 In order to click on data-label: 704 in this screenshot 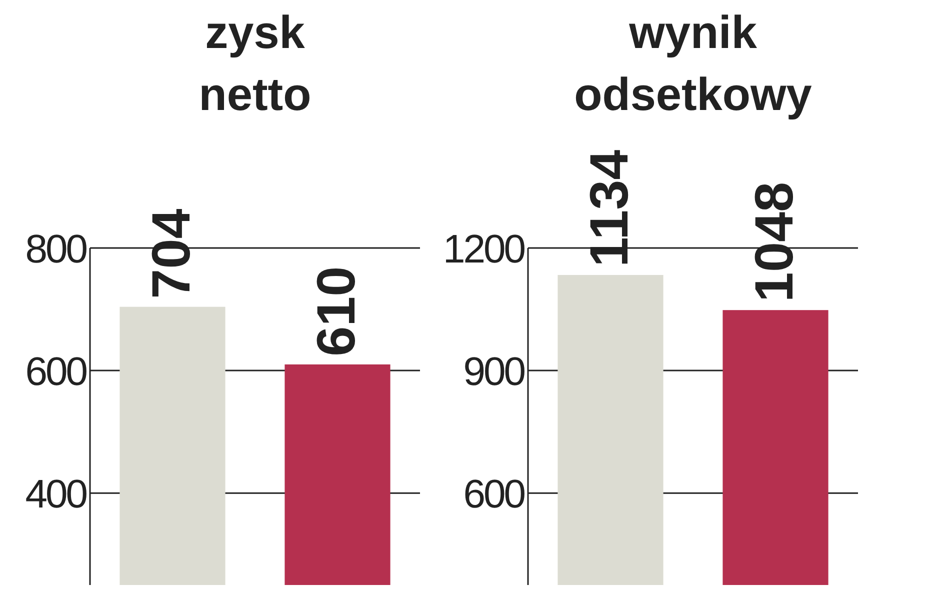, I will do `click(172, 253)`.